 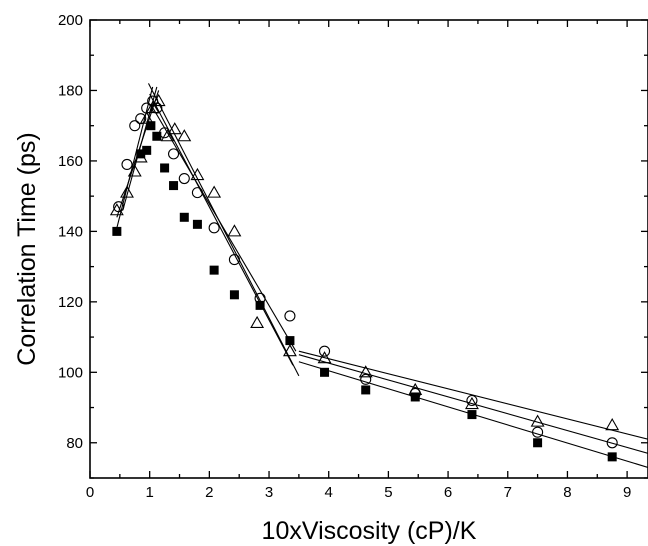 I want to click on x-tick-label: 7, so click(x=508, y=492).